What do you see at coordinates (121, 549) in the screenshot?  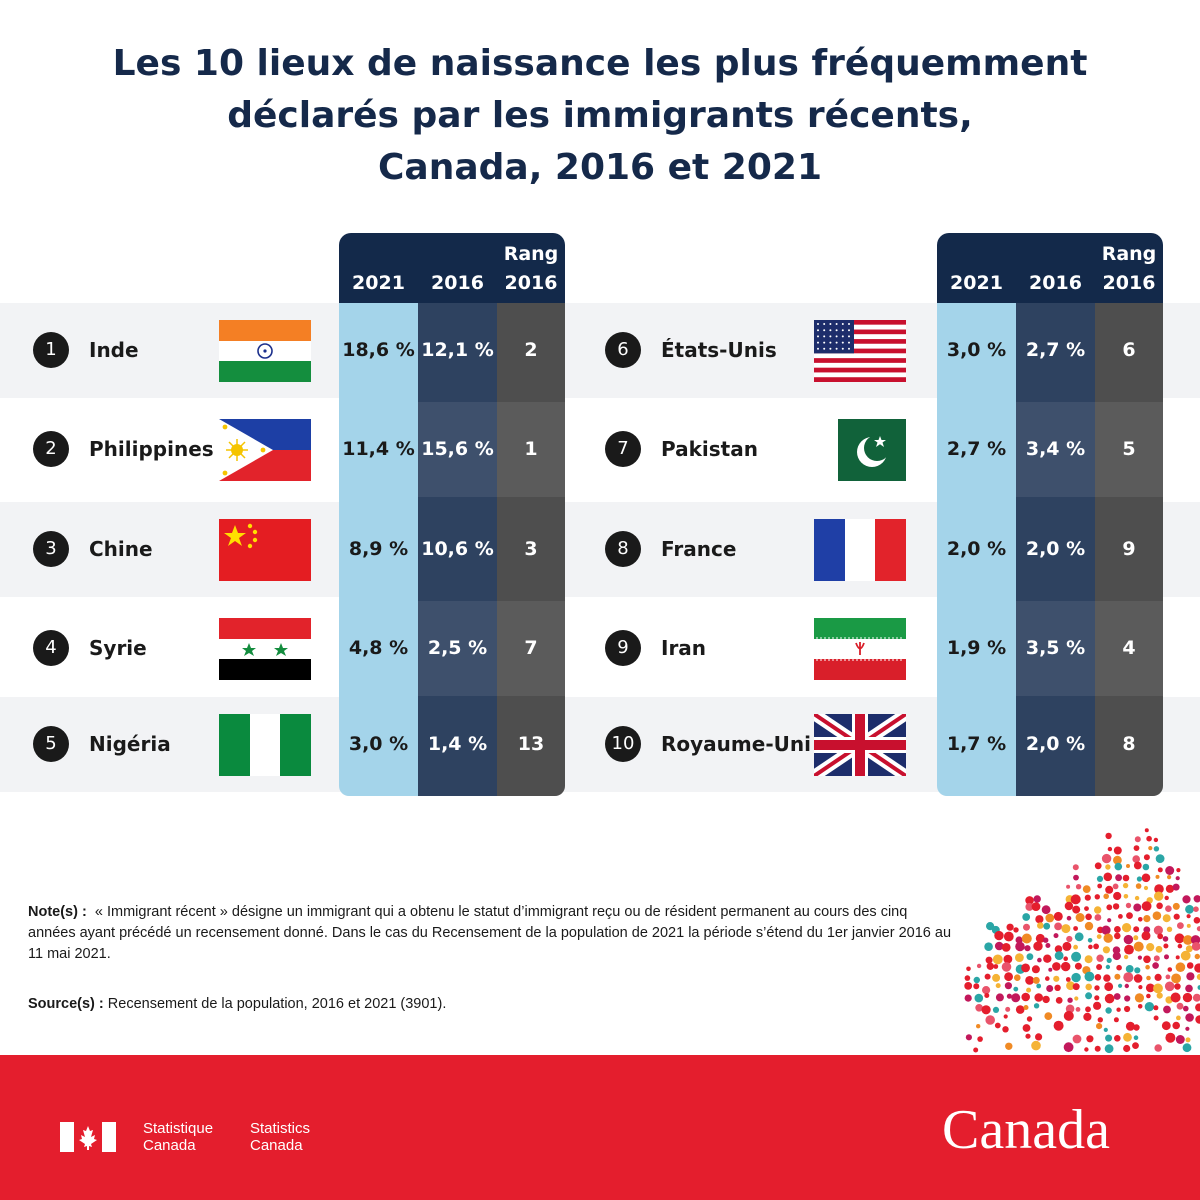 I see `country-name: Chine` at bounding box center [121, 549].